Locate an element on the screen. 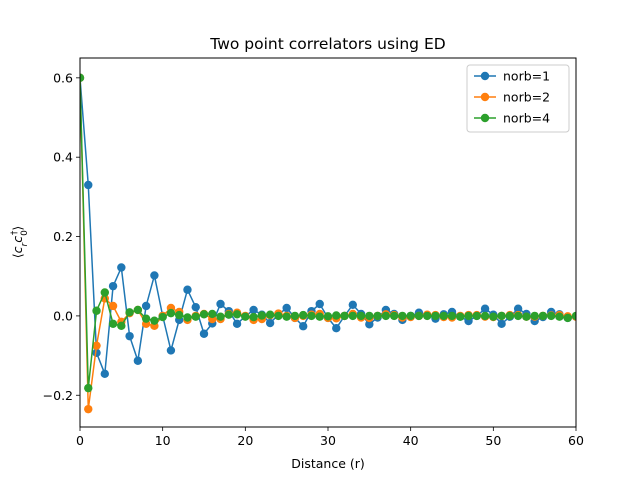 The width and height of the screenshot is (640, 480). legend: norb=1 norb=2 norb=4 is located at coordinates (518, 98).